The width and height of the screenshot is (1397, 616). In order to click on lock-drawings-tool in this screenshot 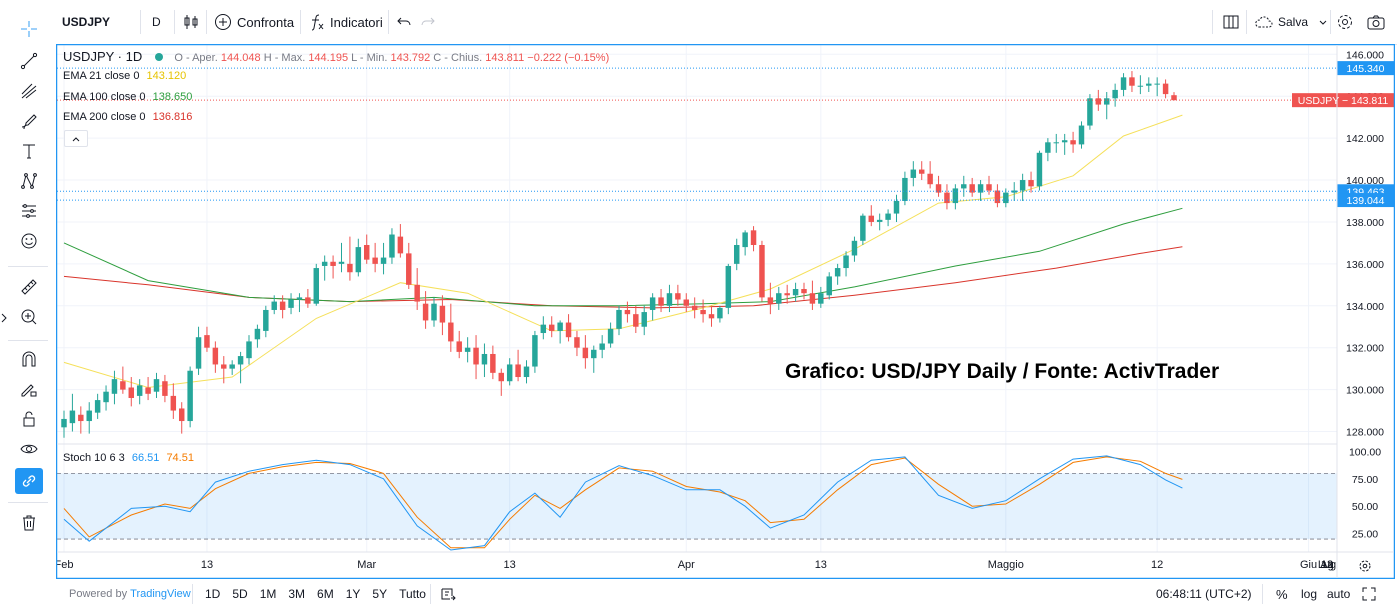, I will do `click(29, 419)`.